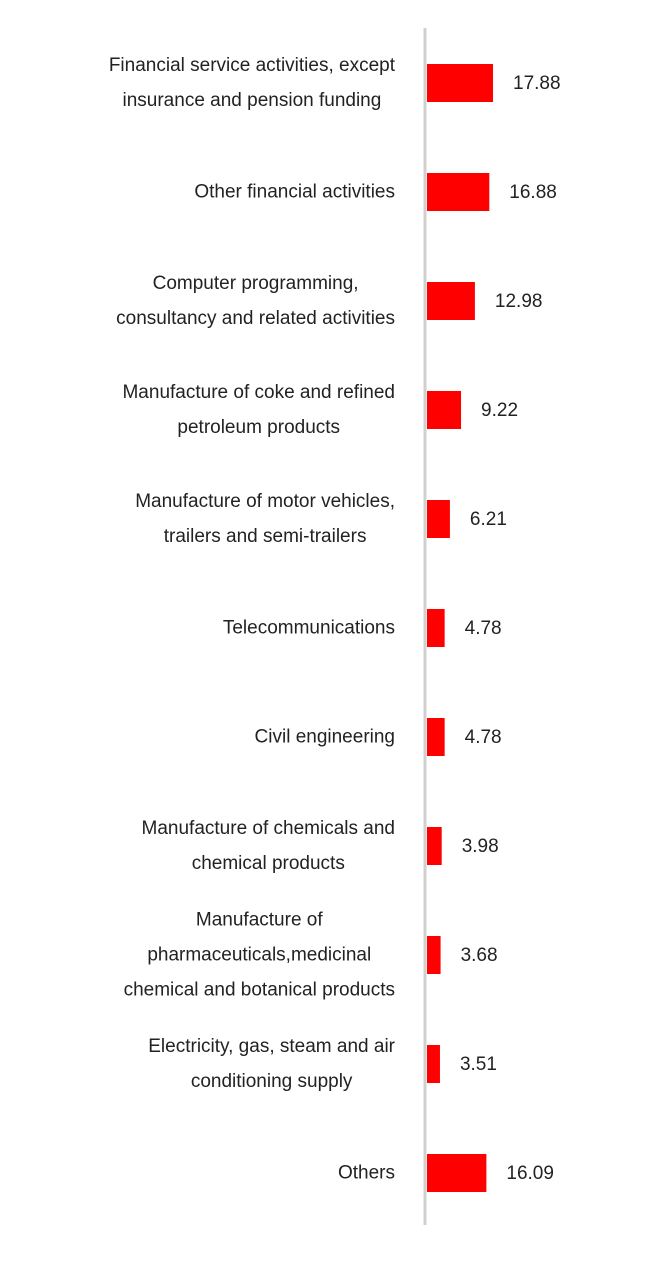  Describe the element at coordinates (294, 192) in the screenshot. I see `category-label: Other financial activities` at that location.